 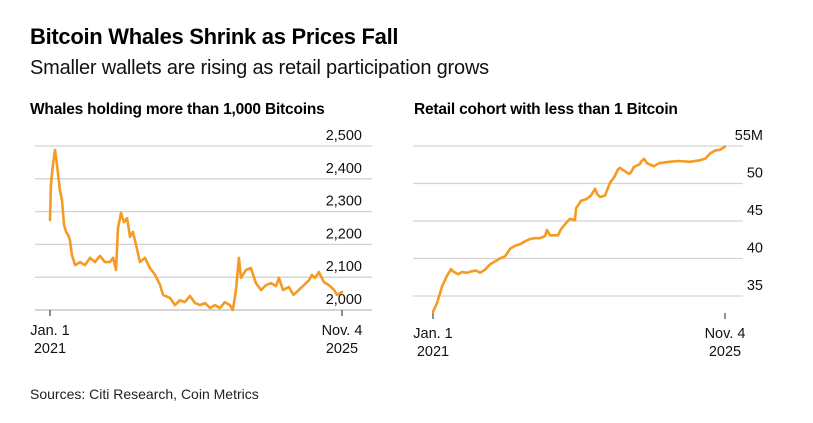 What do you see at coordinates (755, 211) in the screenshot?
I see `y-tick-label: 45` at bounding box center [755, 211].